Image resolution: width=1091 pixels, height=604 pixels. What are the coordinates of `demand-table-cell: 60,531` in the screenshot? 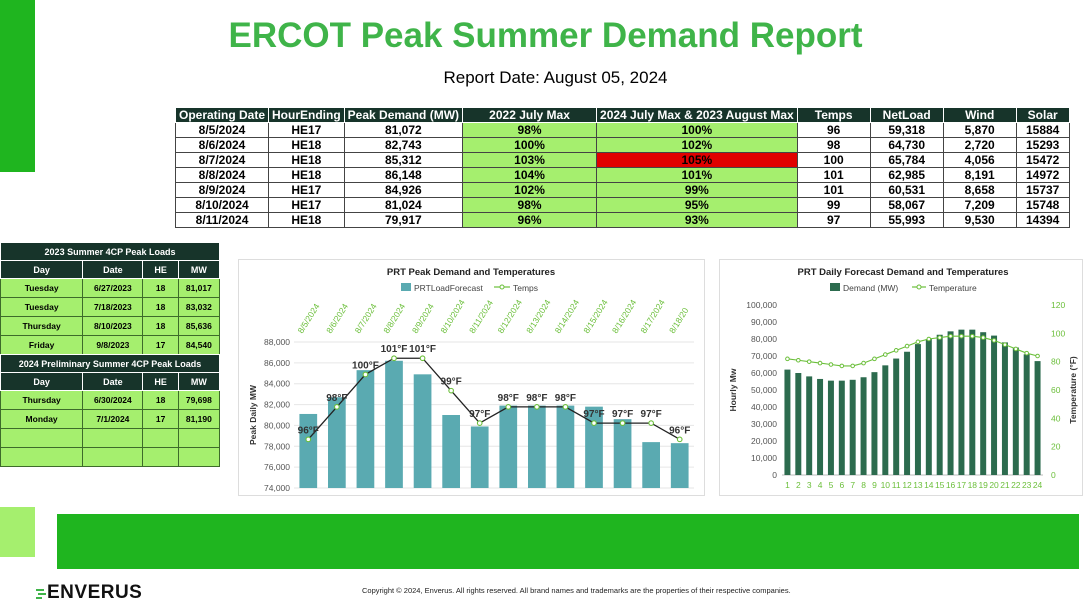 It's located at (906, 190).